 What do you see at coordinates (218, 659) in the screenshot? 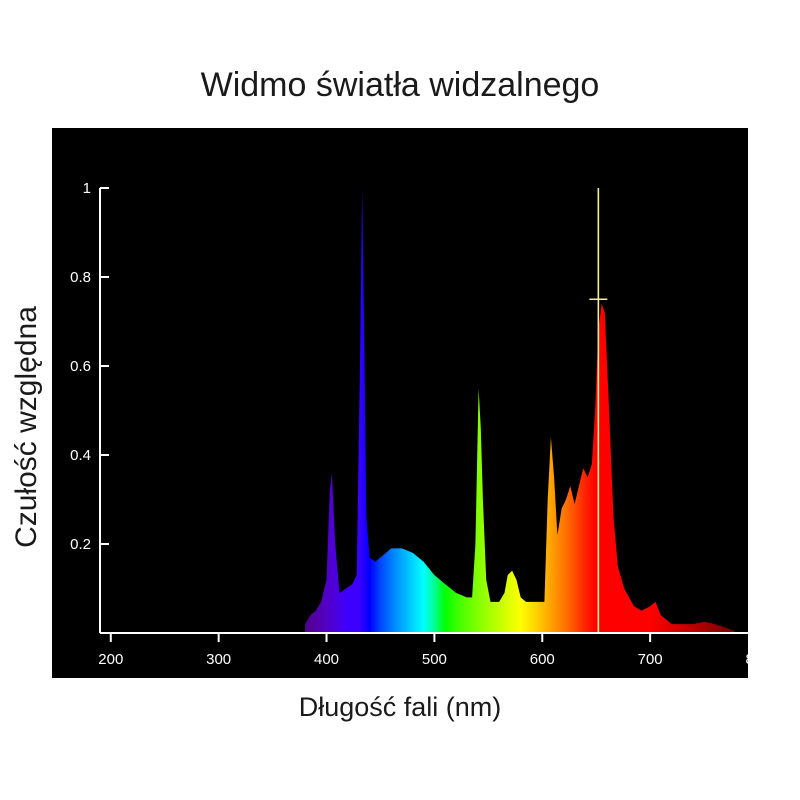
I see `x-tick-label: 300` at bounding box center [218, 659].